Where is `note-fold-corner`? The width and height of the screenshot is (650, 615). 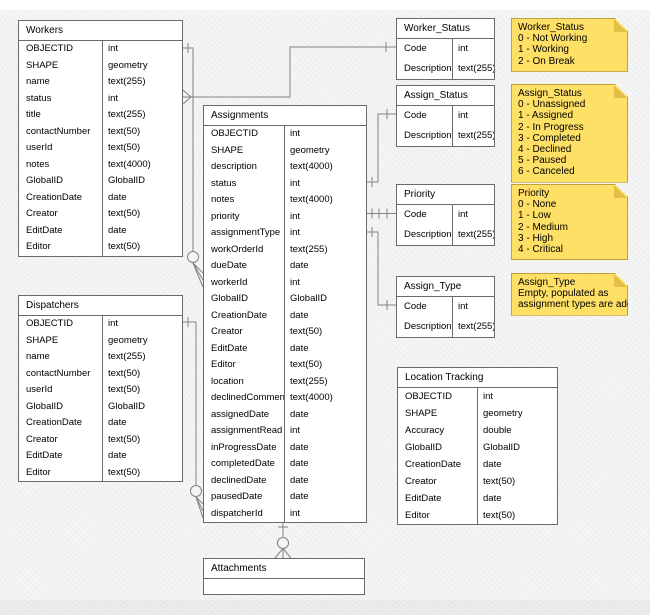
note-fold-corner is located at coordinates (620, 25).